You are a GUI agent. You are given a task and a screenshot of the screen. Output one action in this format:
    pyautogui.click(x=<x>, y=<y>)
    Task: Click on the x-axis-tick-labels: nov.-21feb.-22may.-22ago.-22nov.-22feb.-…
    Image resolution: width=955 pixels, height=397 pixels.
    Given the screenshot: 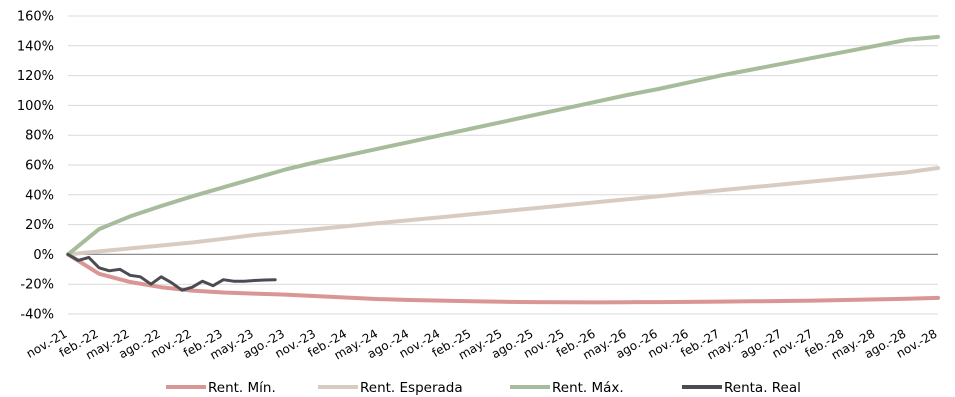 What is the action you would take?
    pyautogui.click(x=482, y=344)
    